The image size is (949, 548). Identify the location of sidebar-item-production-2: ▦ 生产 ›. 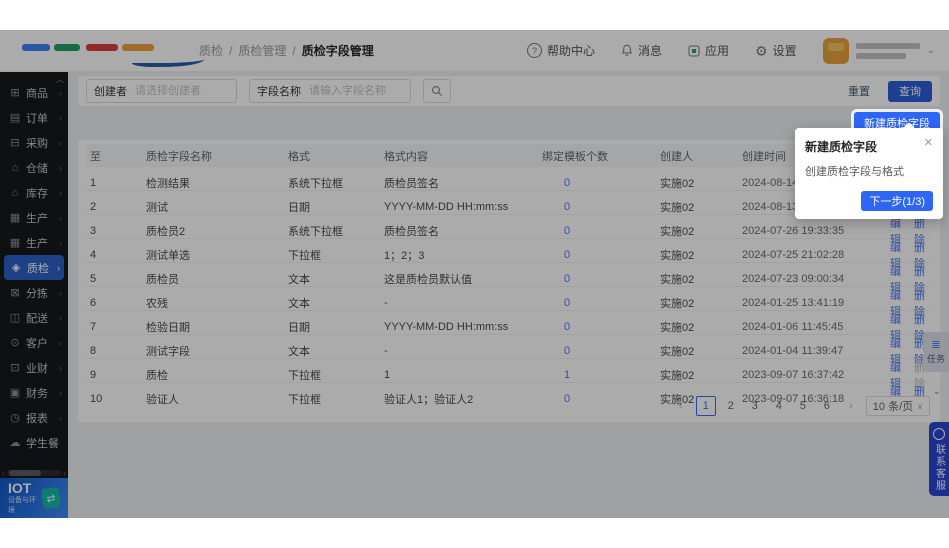
(34, 242).